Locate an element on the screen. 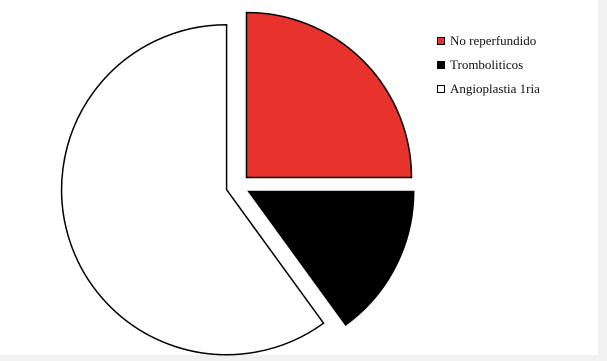 The image size is (607, 361). pie-slice-no-reperfundido is located at coordinates (329, 95).